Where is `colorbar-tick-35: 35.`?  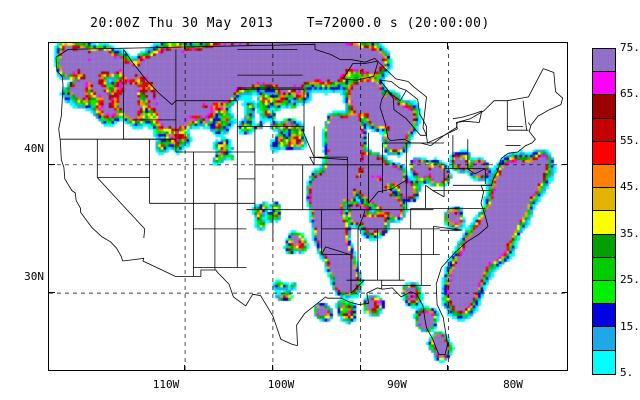 colorbar-tick-35: 35. is located at coordinates (630, 233).